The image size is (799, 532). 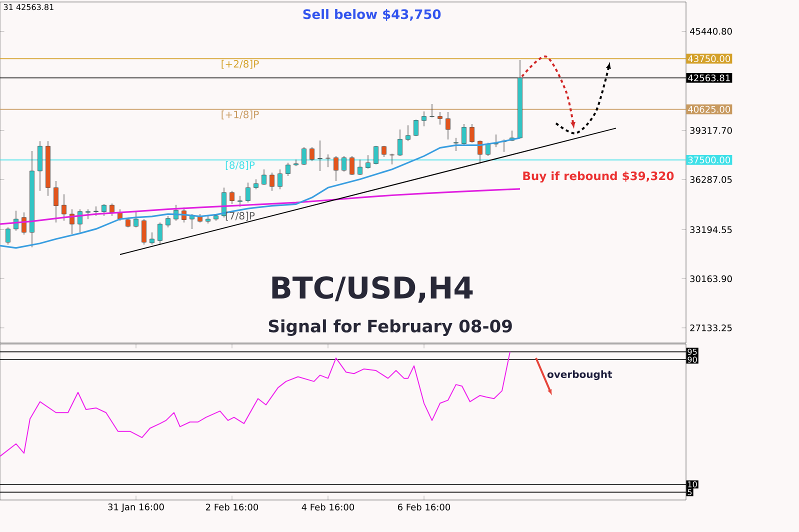 I want to click on annotation: [7/8]P, so click(x=240, y=216).